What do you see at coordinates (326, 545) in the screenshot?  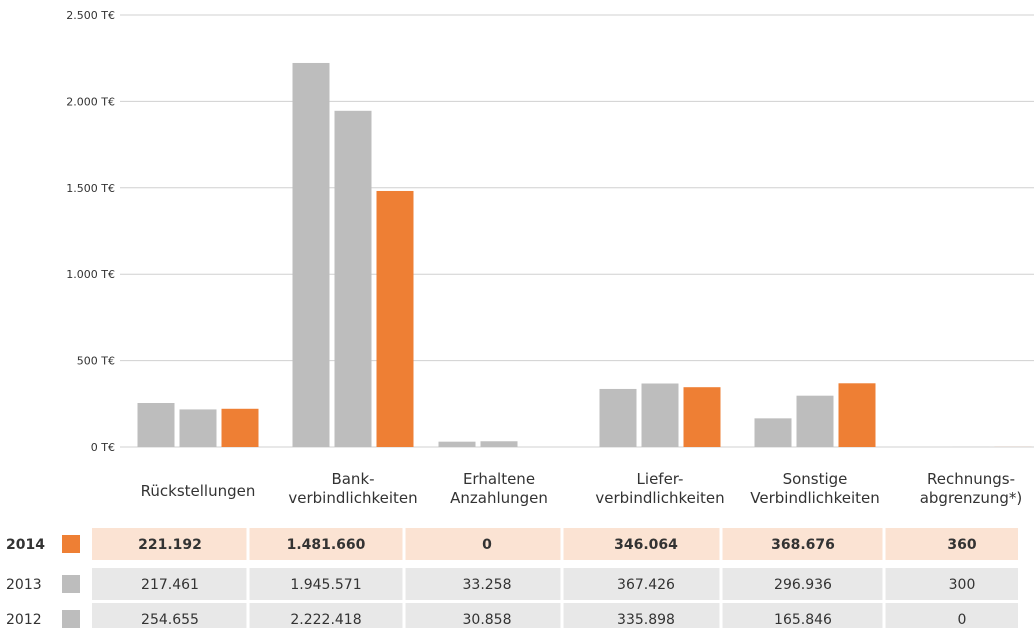 I see `table-cell: 1.481.660` at bounding box center [326, 545].